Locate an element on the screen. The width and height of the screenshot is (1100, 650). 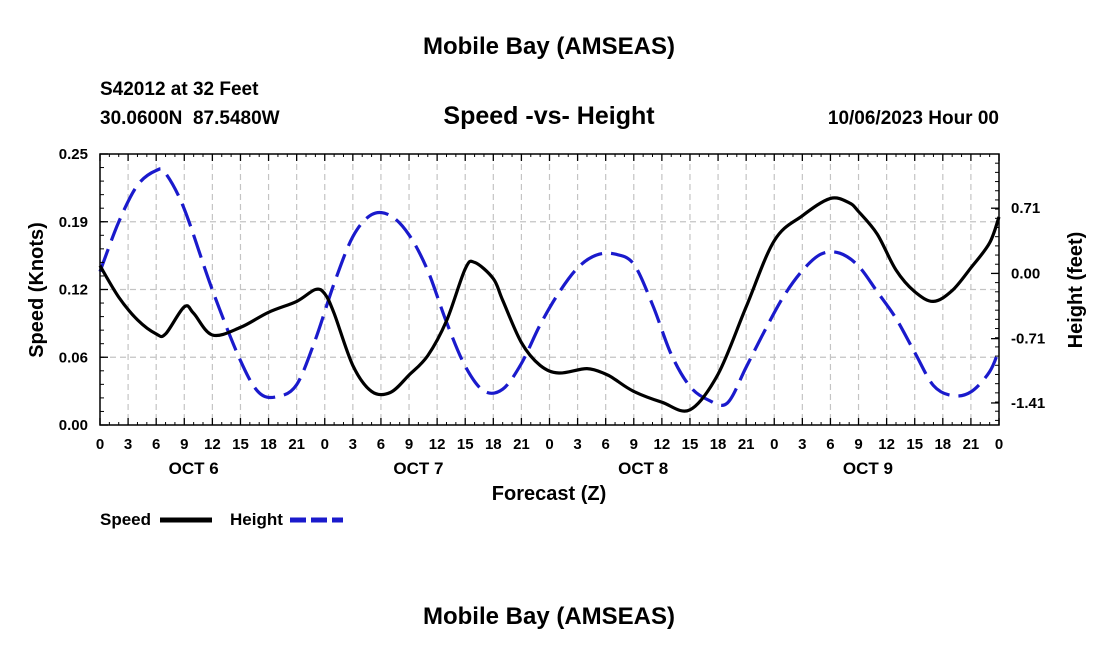
y-right-tick-label: -1.41 is located at coordinates (1028, 403).